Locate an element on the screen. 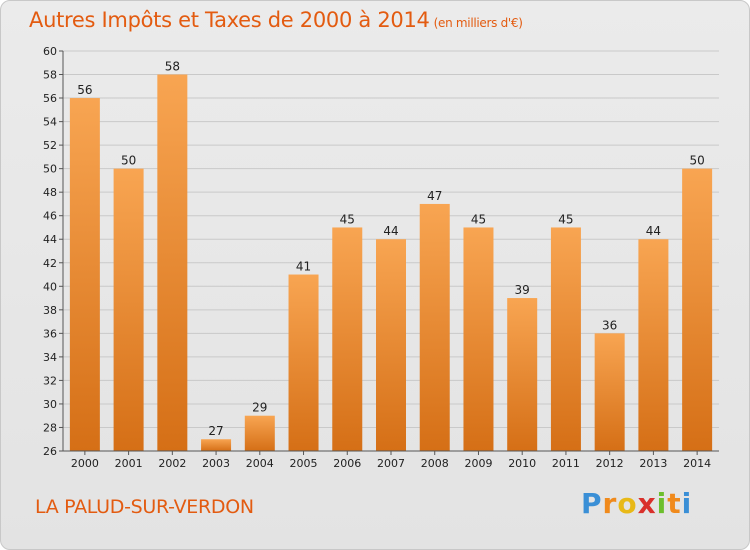 Image resolution: width=750 pixels, height=550 pixels. x-tick-label-2003: 2003 is located at coordinates (216, 463).